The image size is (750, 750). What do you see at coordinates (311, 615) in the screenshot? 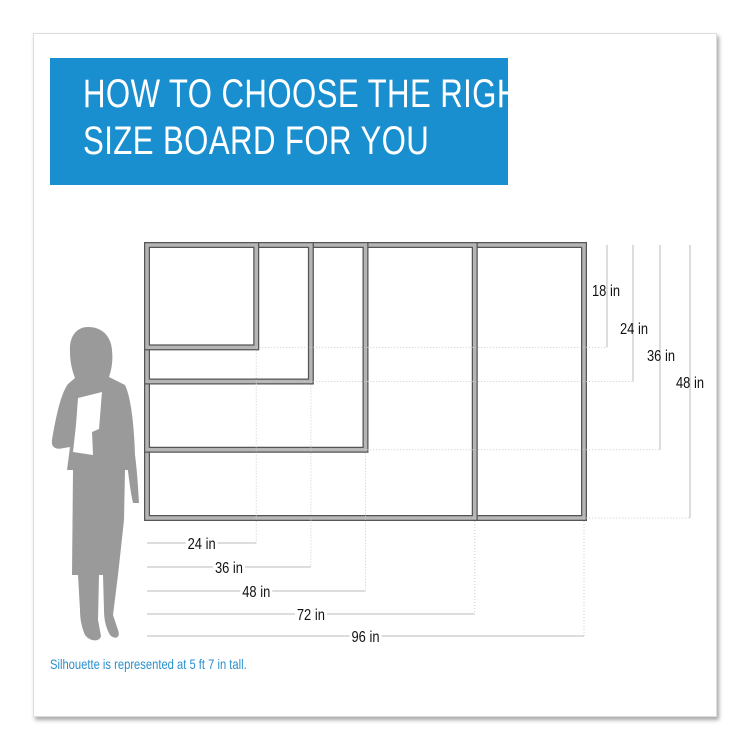
I see `width-label: 72 in` at bounding box center [311, 615].